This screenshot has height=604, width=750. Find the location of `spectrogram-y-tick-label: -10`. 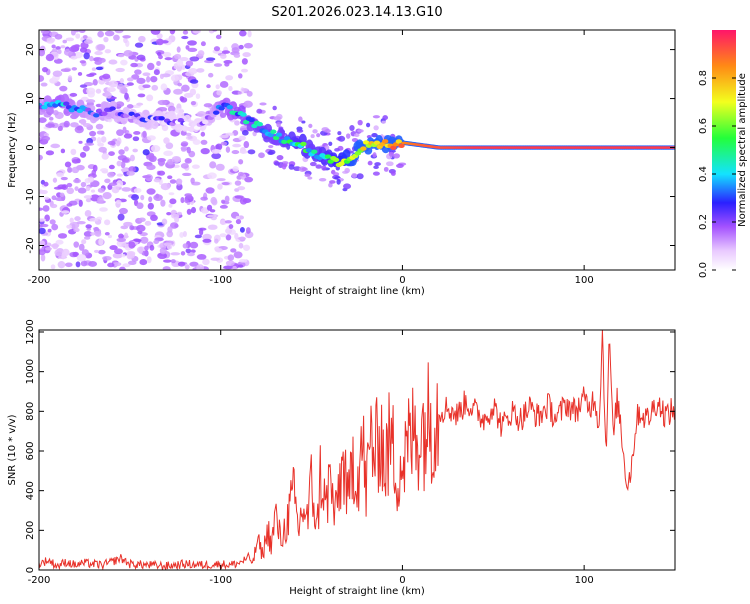

spectrogram-y-tick-label: -10 is located at coordinates (30, 196).